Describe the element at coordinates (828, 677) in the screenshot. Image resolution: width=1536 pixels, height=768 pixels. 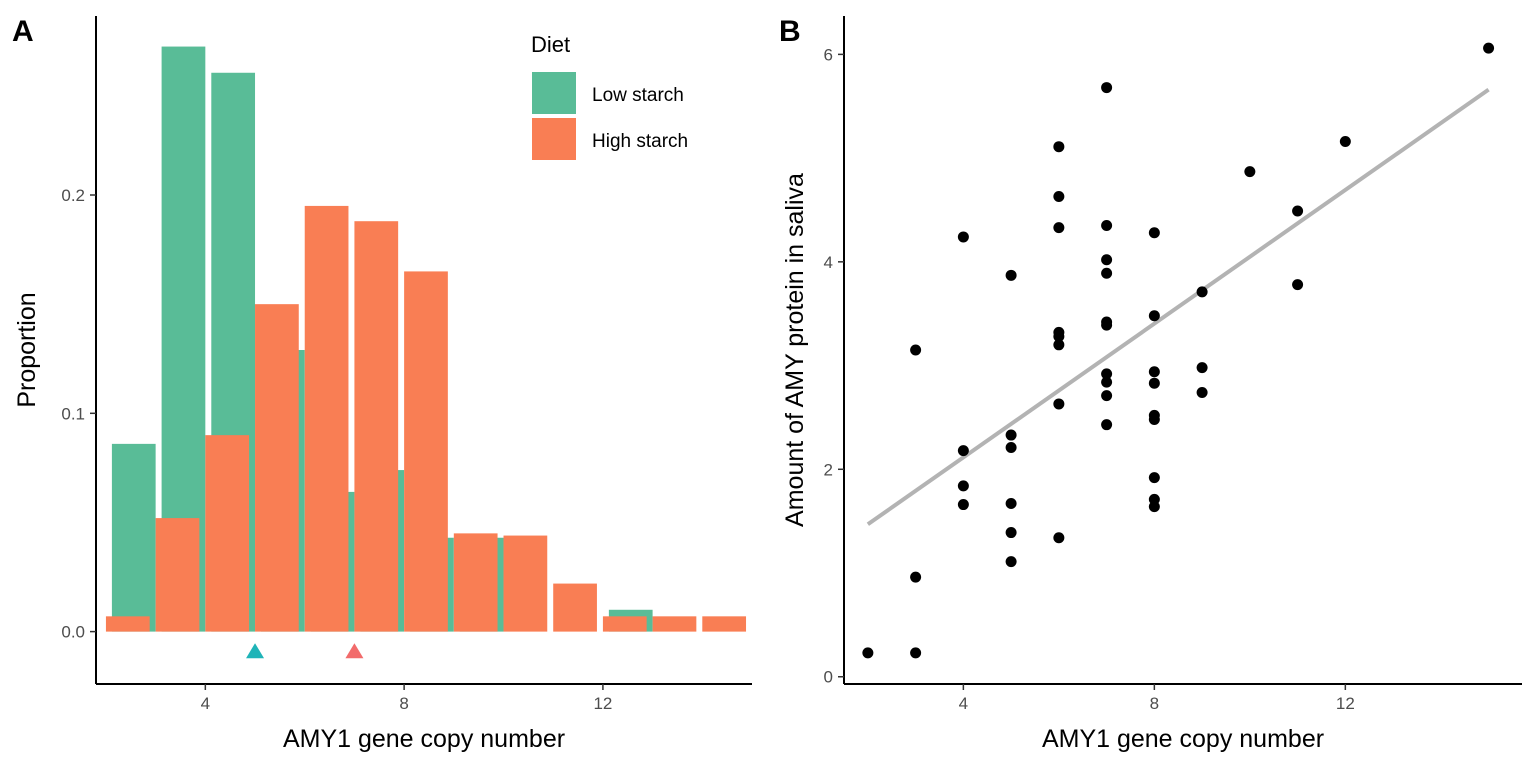
I see `panel-b-y-tick-label: 0` at that location.